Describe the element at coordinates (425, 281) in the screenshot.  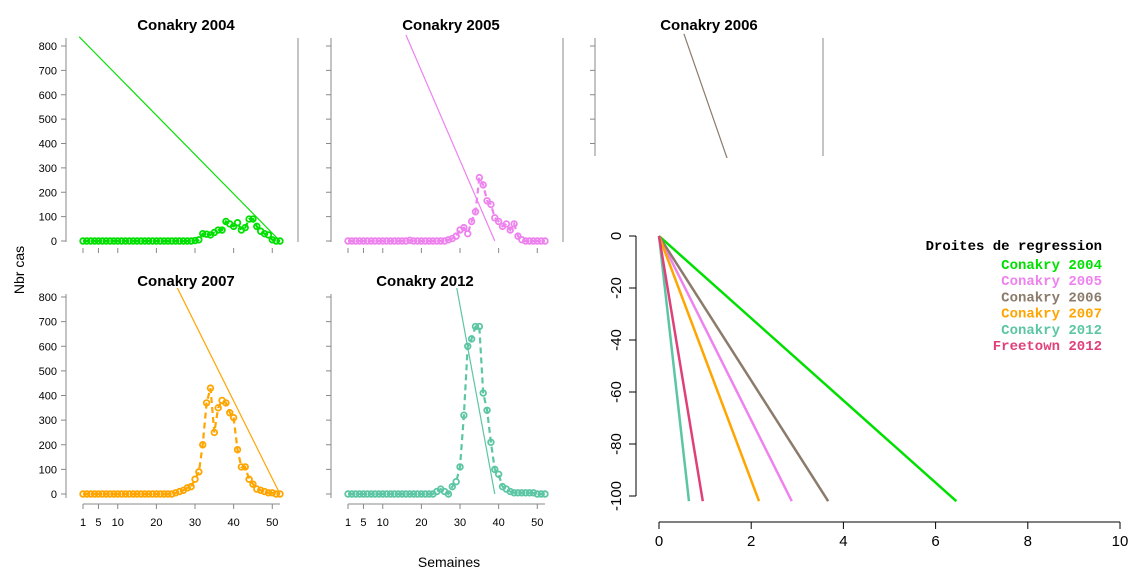
I see `panel-title: Conakry 2012` at that location.